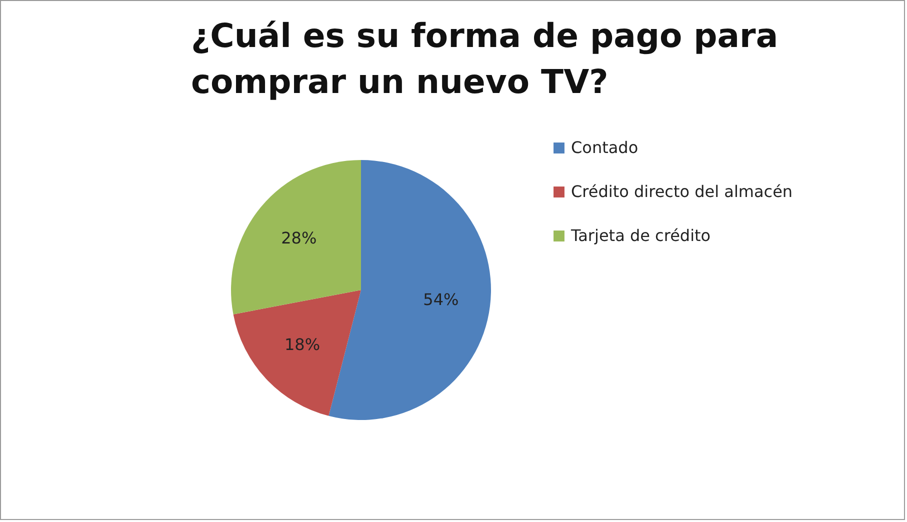  Describe the element at coordinates (682, 191) in the screenshot. I see `legend-label: Crédito directo del almacén` at that location.